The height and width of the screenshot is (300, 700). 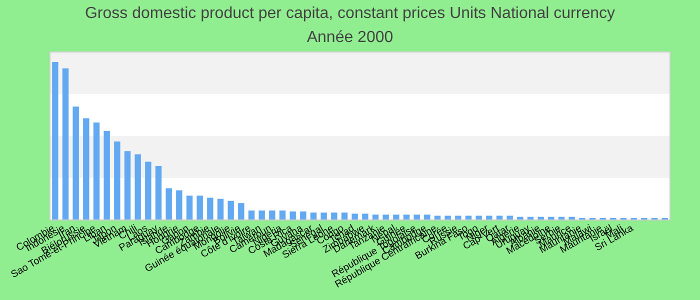 I want to click on chart-subtitle: Année 2000, so click(x=350, y=37).